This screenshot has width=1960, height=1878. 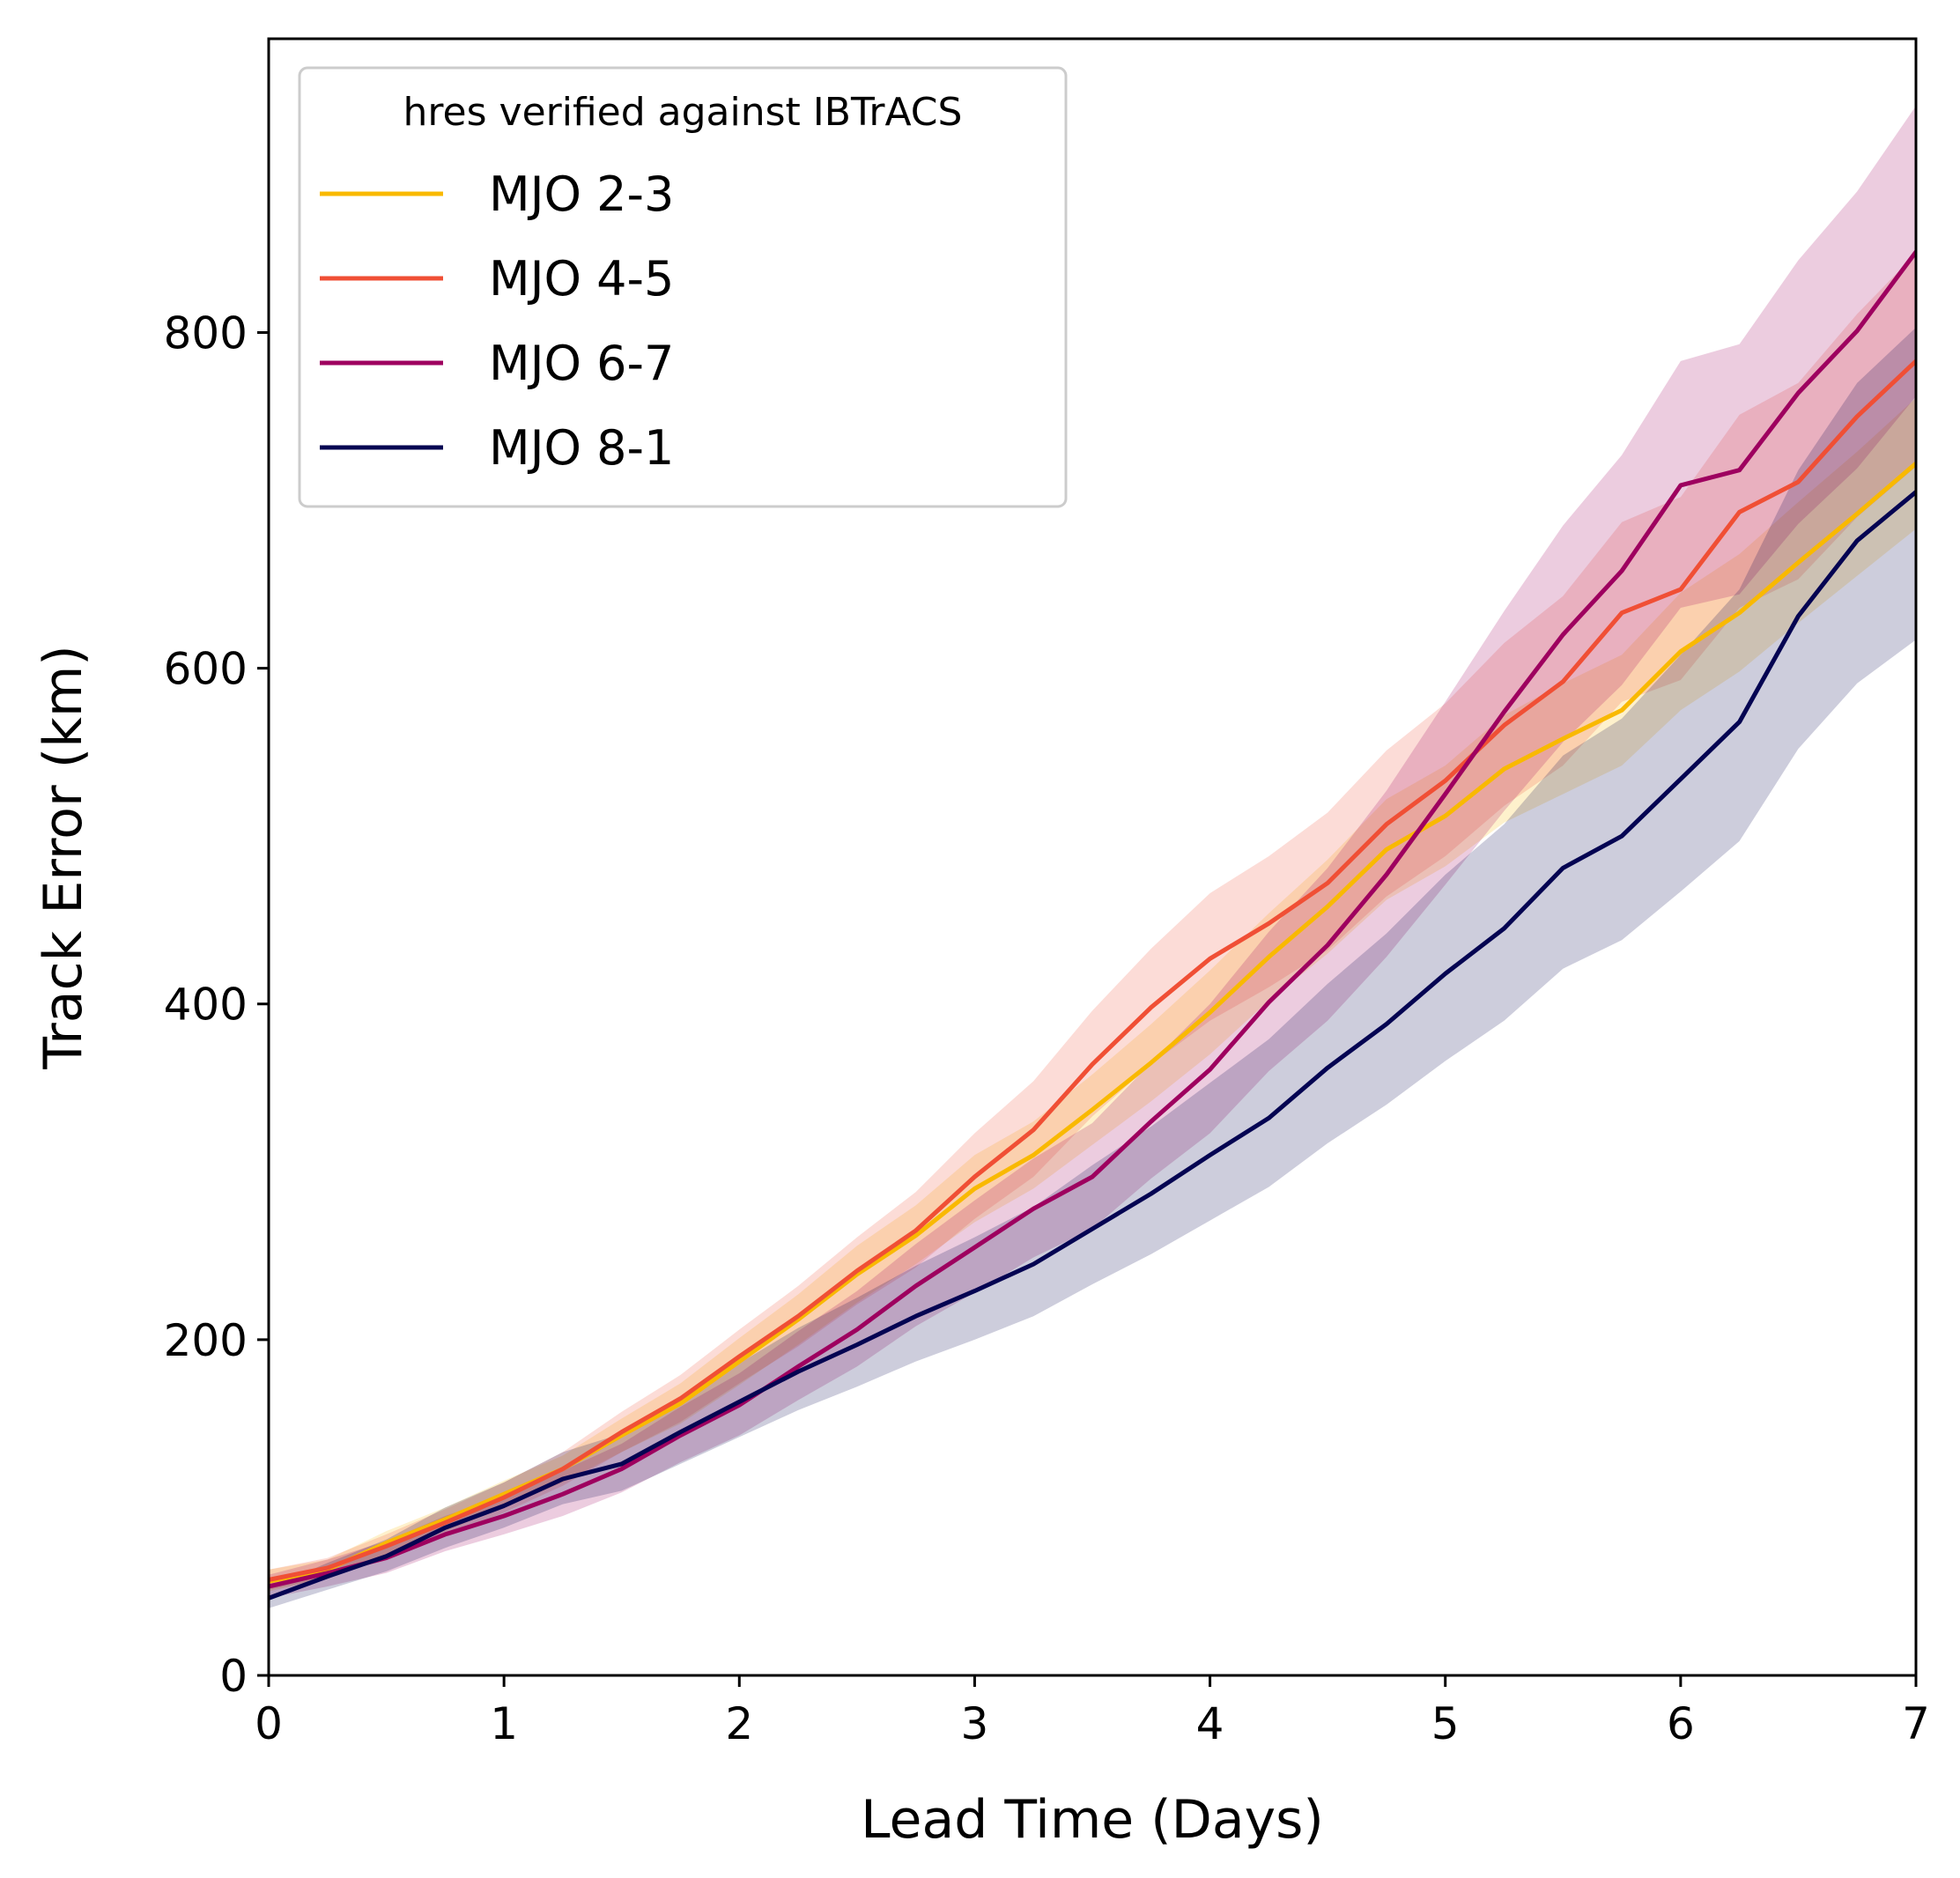 I want to click on y-axis-ticks: 0 200 400 600 800, so click(x=216, y=1005).